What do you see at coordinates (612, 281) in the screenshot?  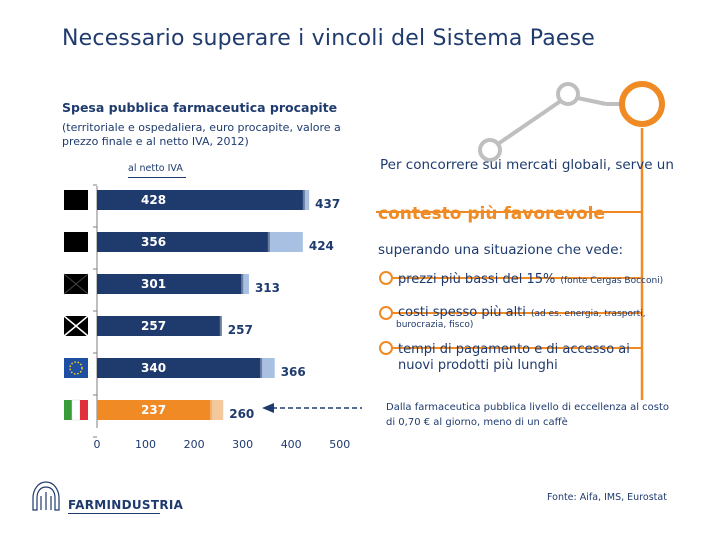 I see `point-prices-source: (fonte Cergas Bocconi)` at bounding box center [612, 281].